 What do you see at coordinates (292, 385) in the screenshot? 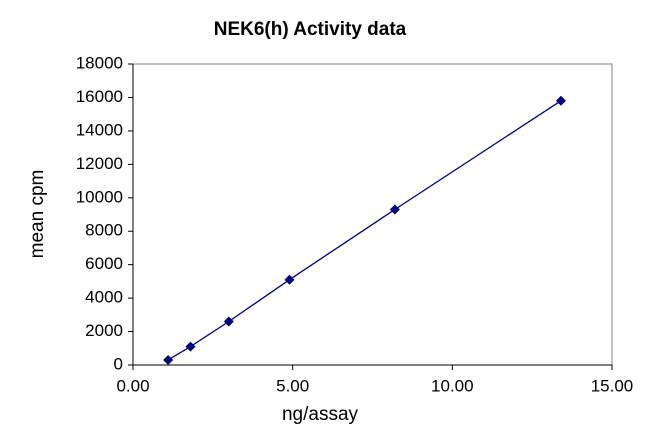
I see `x-tick-label: 5.00` at bounding box center [292, 385].